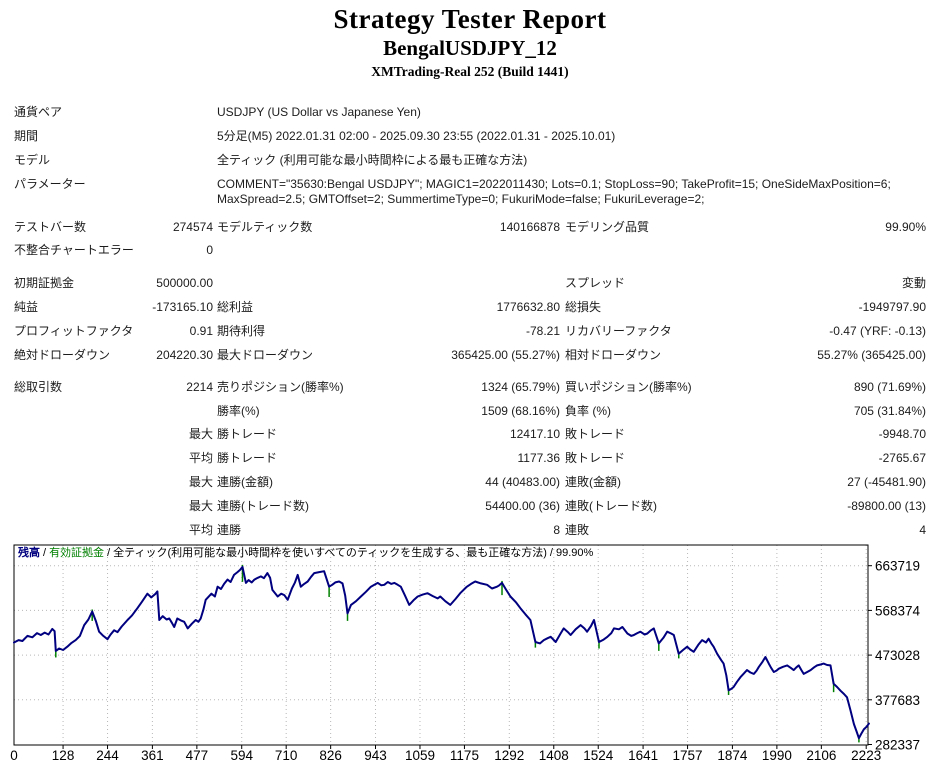  Describe the element at coordinates (913, 283) in the screenshot. I see `row-value-3: 変動` at that location.